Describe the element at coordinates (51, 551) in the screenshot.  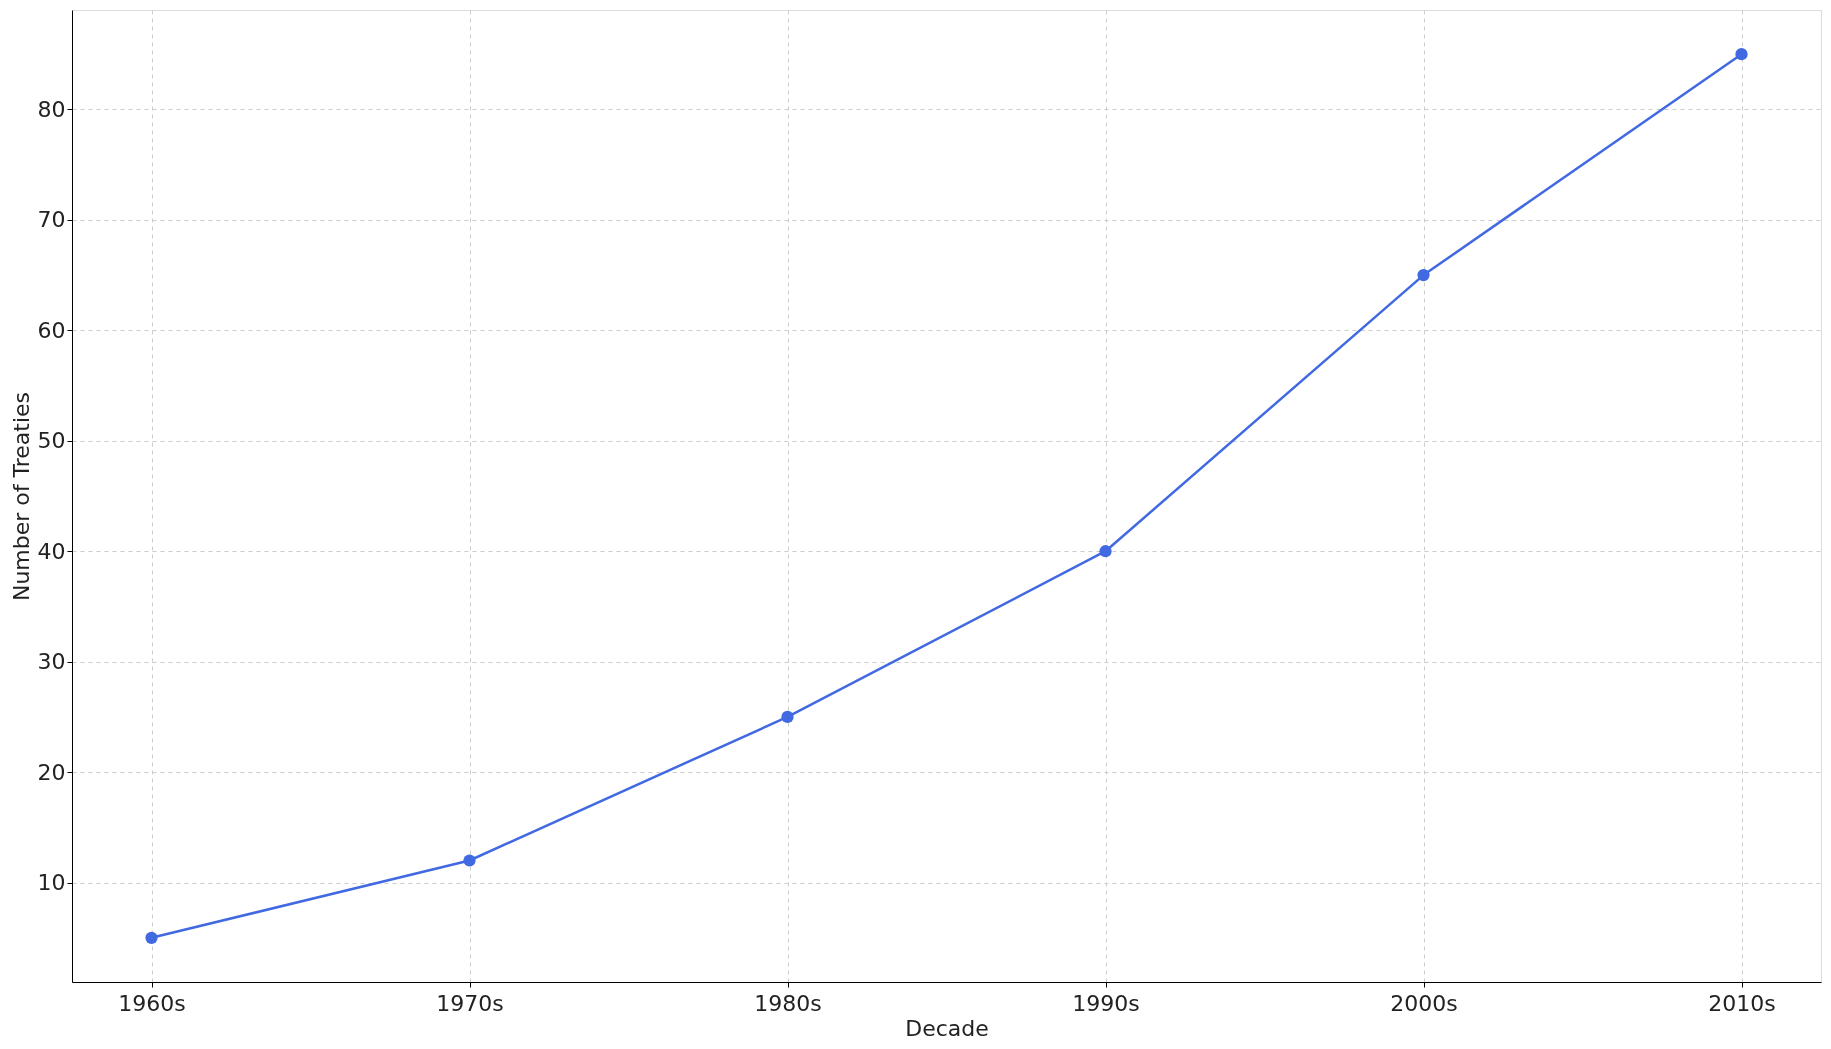
I see `y-tick-label: 40` at that location.